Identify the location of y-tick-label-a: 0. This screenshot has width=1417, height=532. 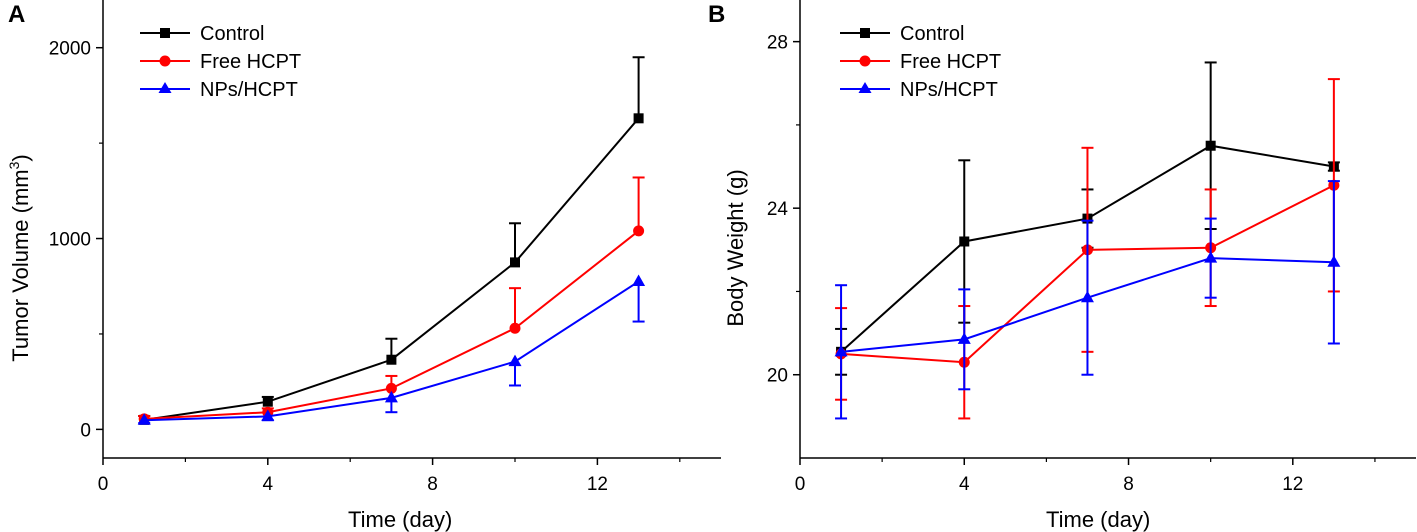
(85, 430).